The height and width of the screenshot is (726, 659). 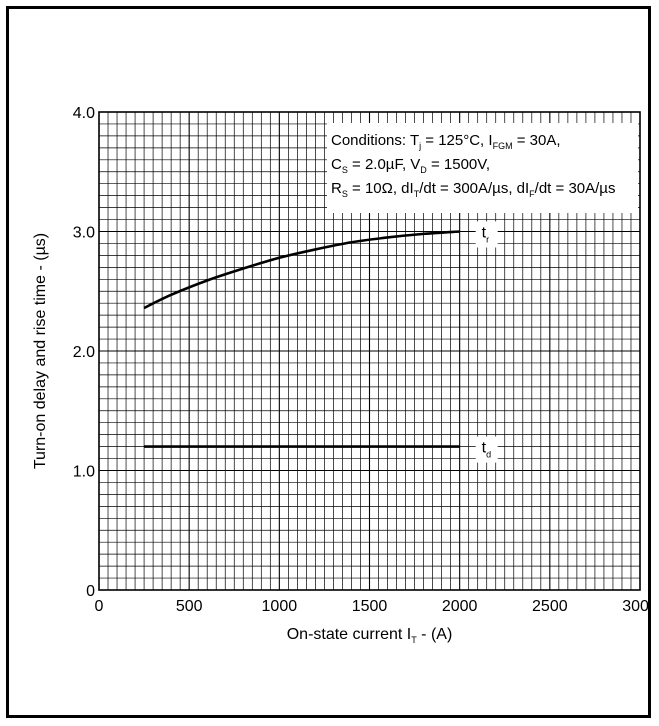 I want to click on y-axis-label: Turn-on delay and rise time - (µs), so click(x=40, y=351).